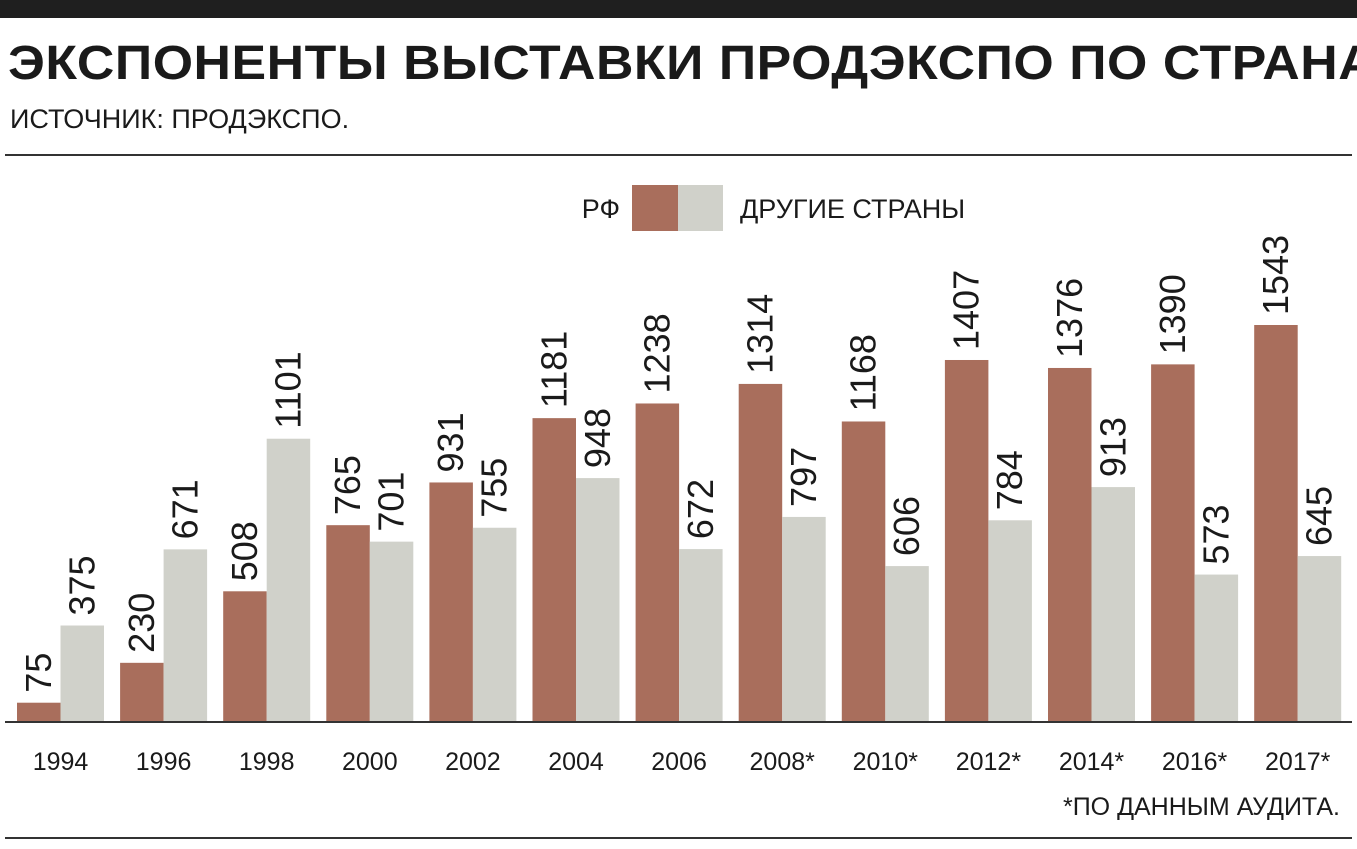  Describe the element at coordinates (81, 585) in the screenshot. I see `data-label-other: 375` at that location.